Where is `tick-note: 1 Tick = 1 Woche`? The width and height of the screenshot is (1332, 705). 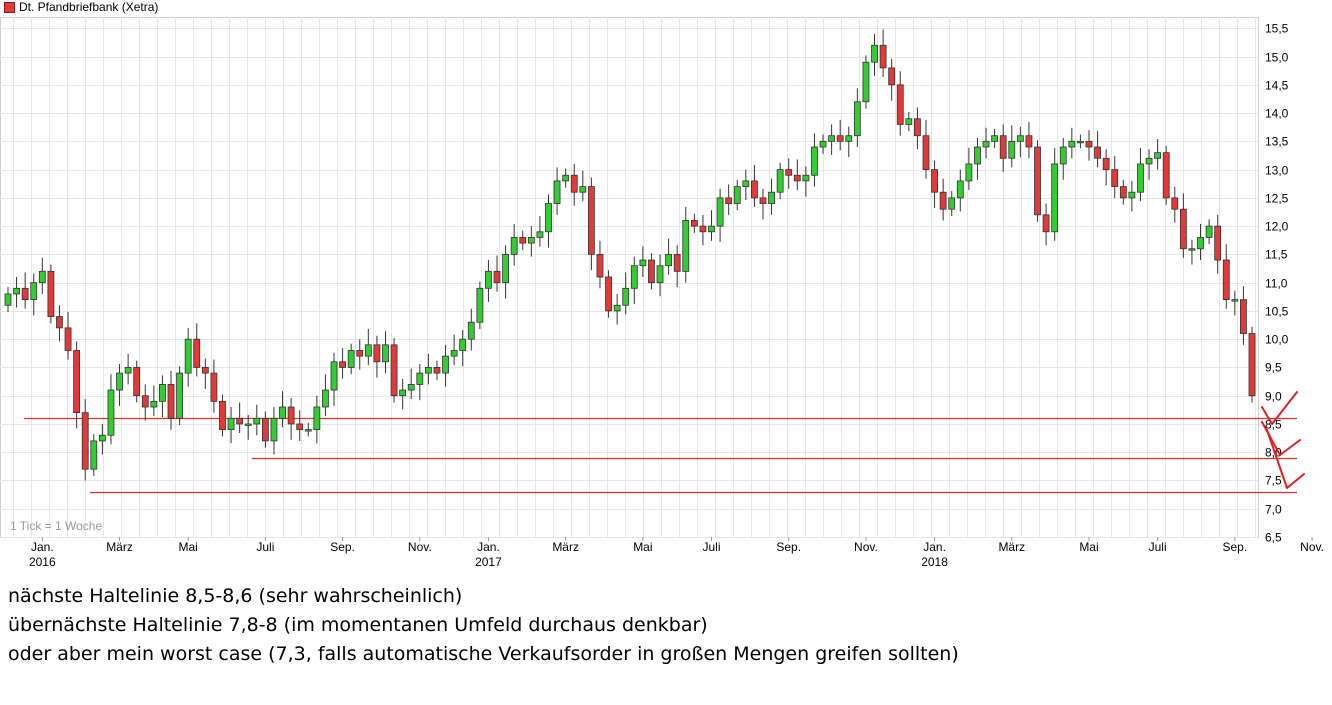 tick-note: 1 Tick = 1 Woche is located at coordinates (56, 526).